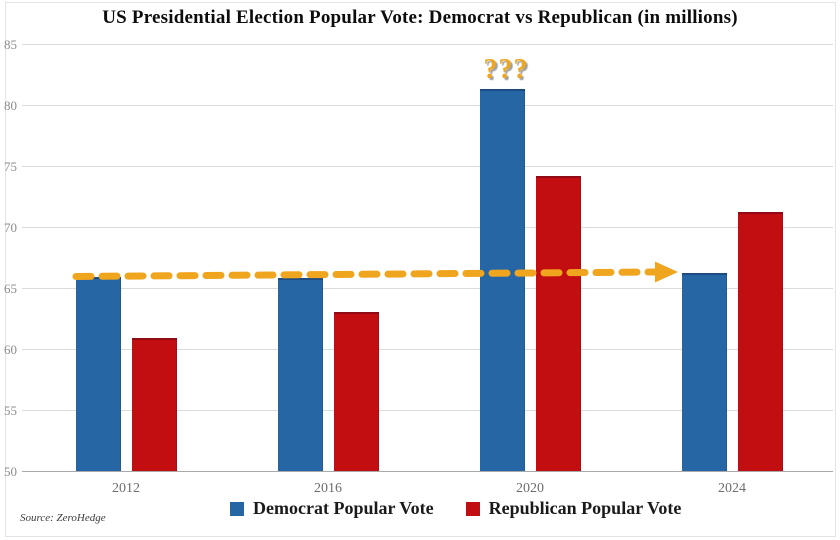  What do you see at coordinates (10, 105) in the screenshot?
I see `y-tick-label-80: 80` at bounding box center [10, 105].